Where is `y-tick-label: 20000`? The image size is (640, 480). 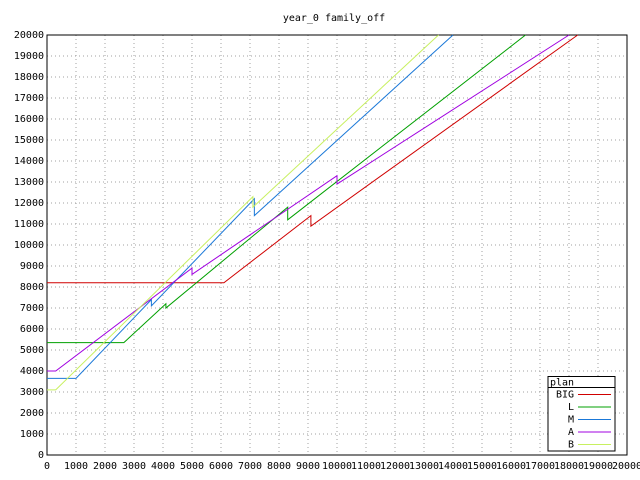
y-tick-label: 20000 is located at coordinates (29, 35).